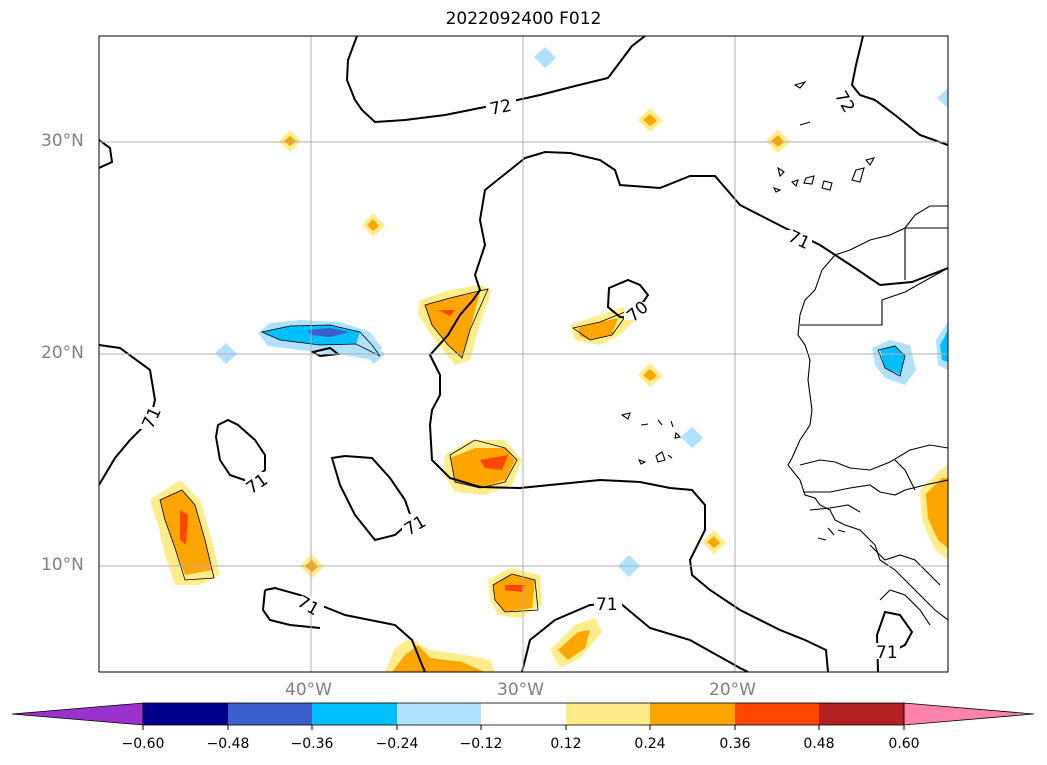 This screenshot has height=765, width=1047. Describe the element at coordinates (62, 141) in the screenshot. I see `lat-label-30n: 30°N` at that location.